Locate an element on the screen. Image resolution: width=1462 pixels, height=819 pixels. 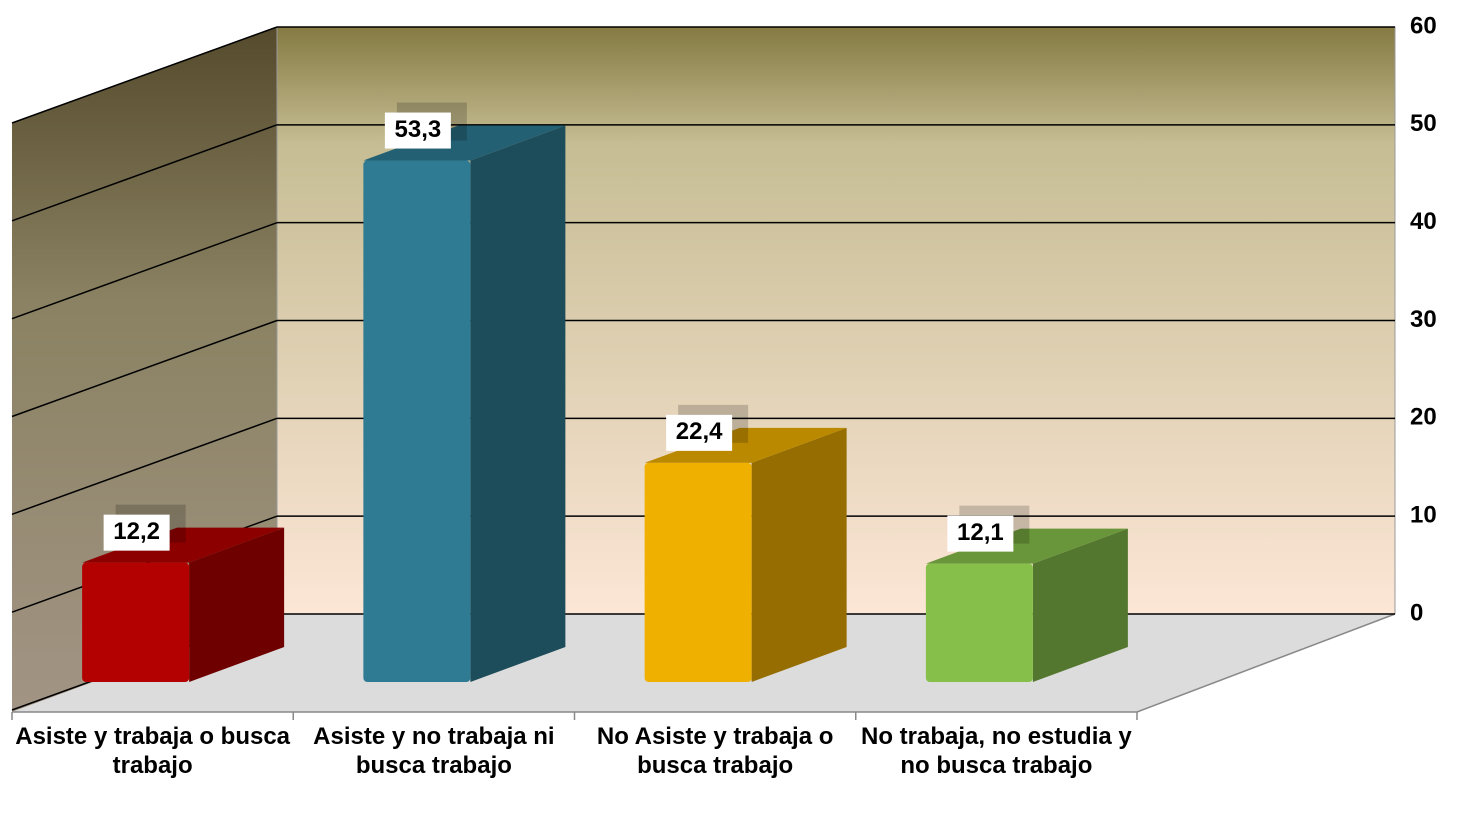
value-label: 22,4 is located at coordinates (699, 431).